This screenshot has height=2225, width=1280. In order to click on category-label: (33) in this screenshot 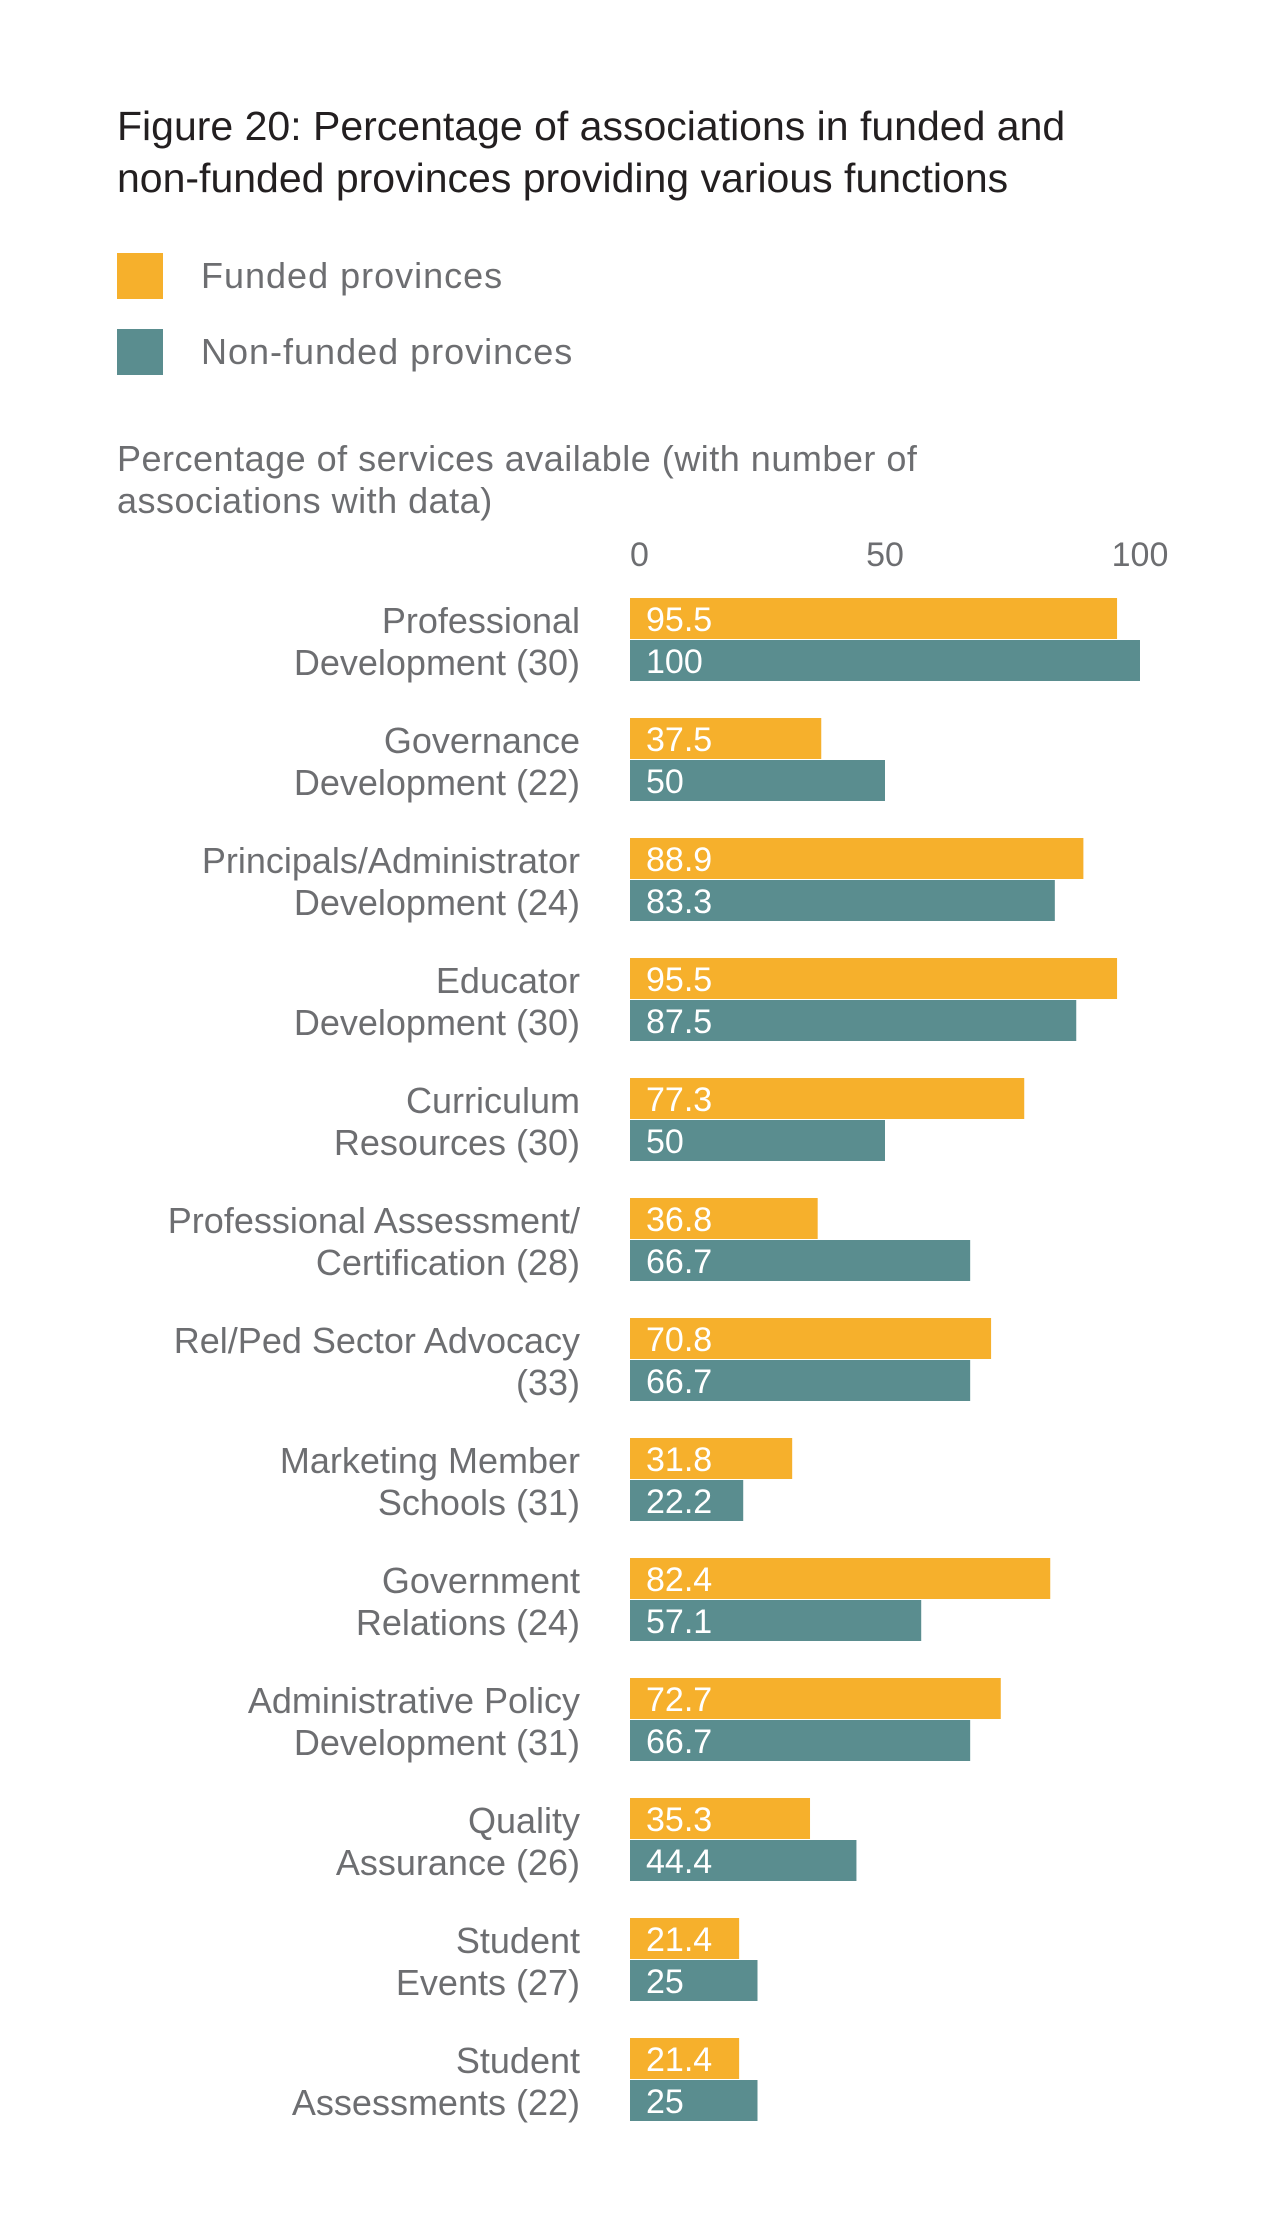, I will do `click(548, 1382)`.